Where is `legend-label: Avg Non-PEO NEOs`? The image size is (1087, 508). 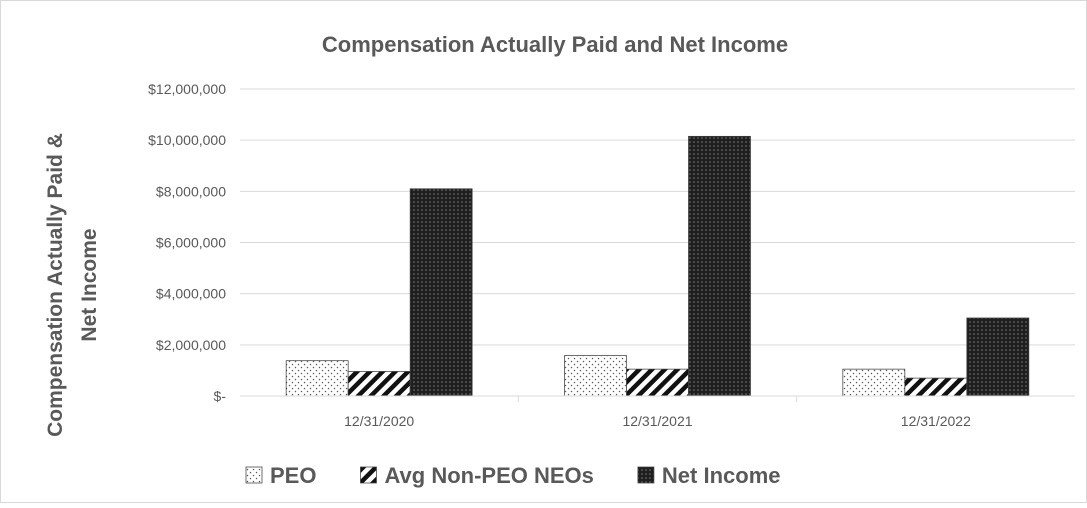 legend-label: Avg Non-PEO NEOs is located at coordinates (488, 475).